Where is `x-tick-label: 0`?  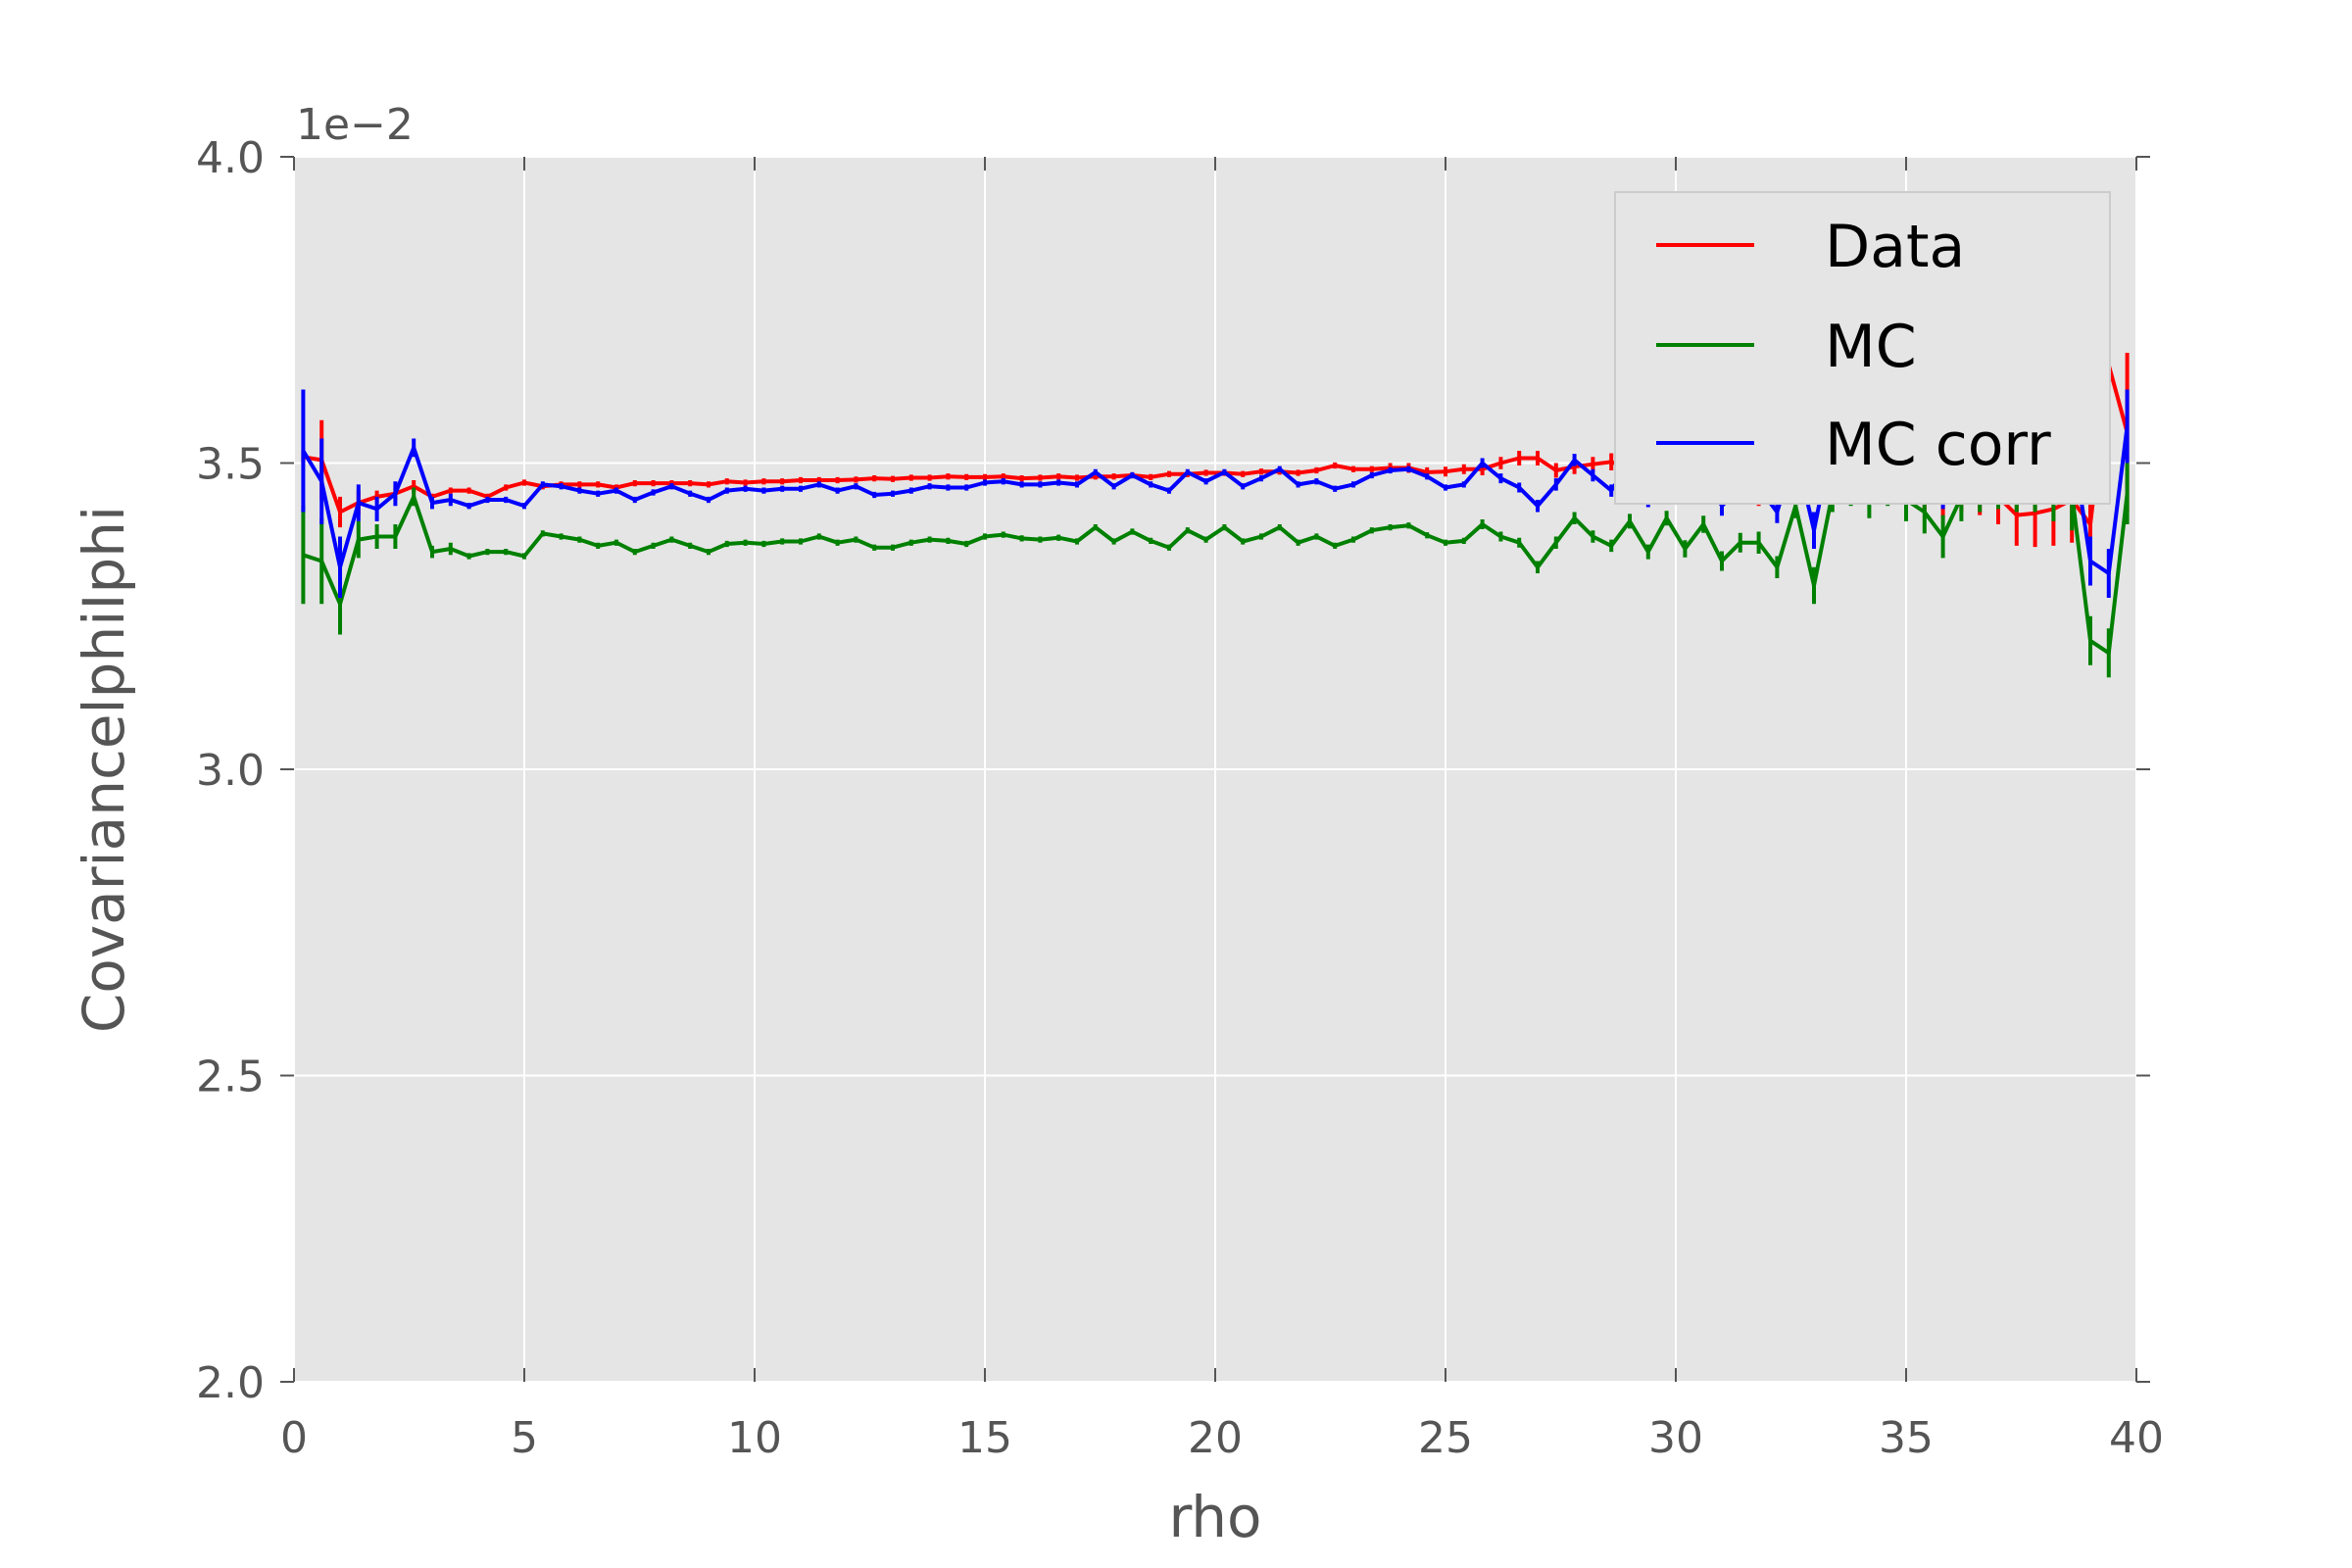
x-tick-label: 0 is located at coordinates (294, 1438).